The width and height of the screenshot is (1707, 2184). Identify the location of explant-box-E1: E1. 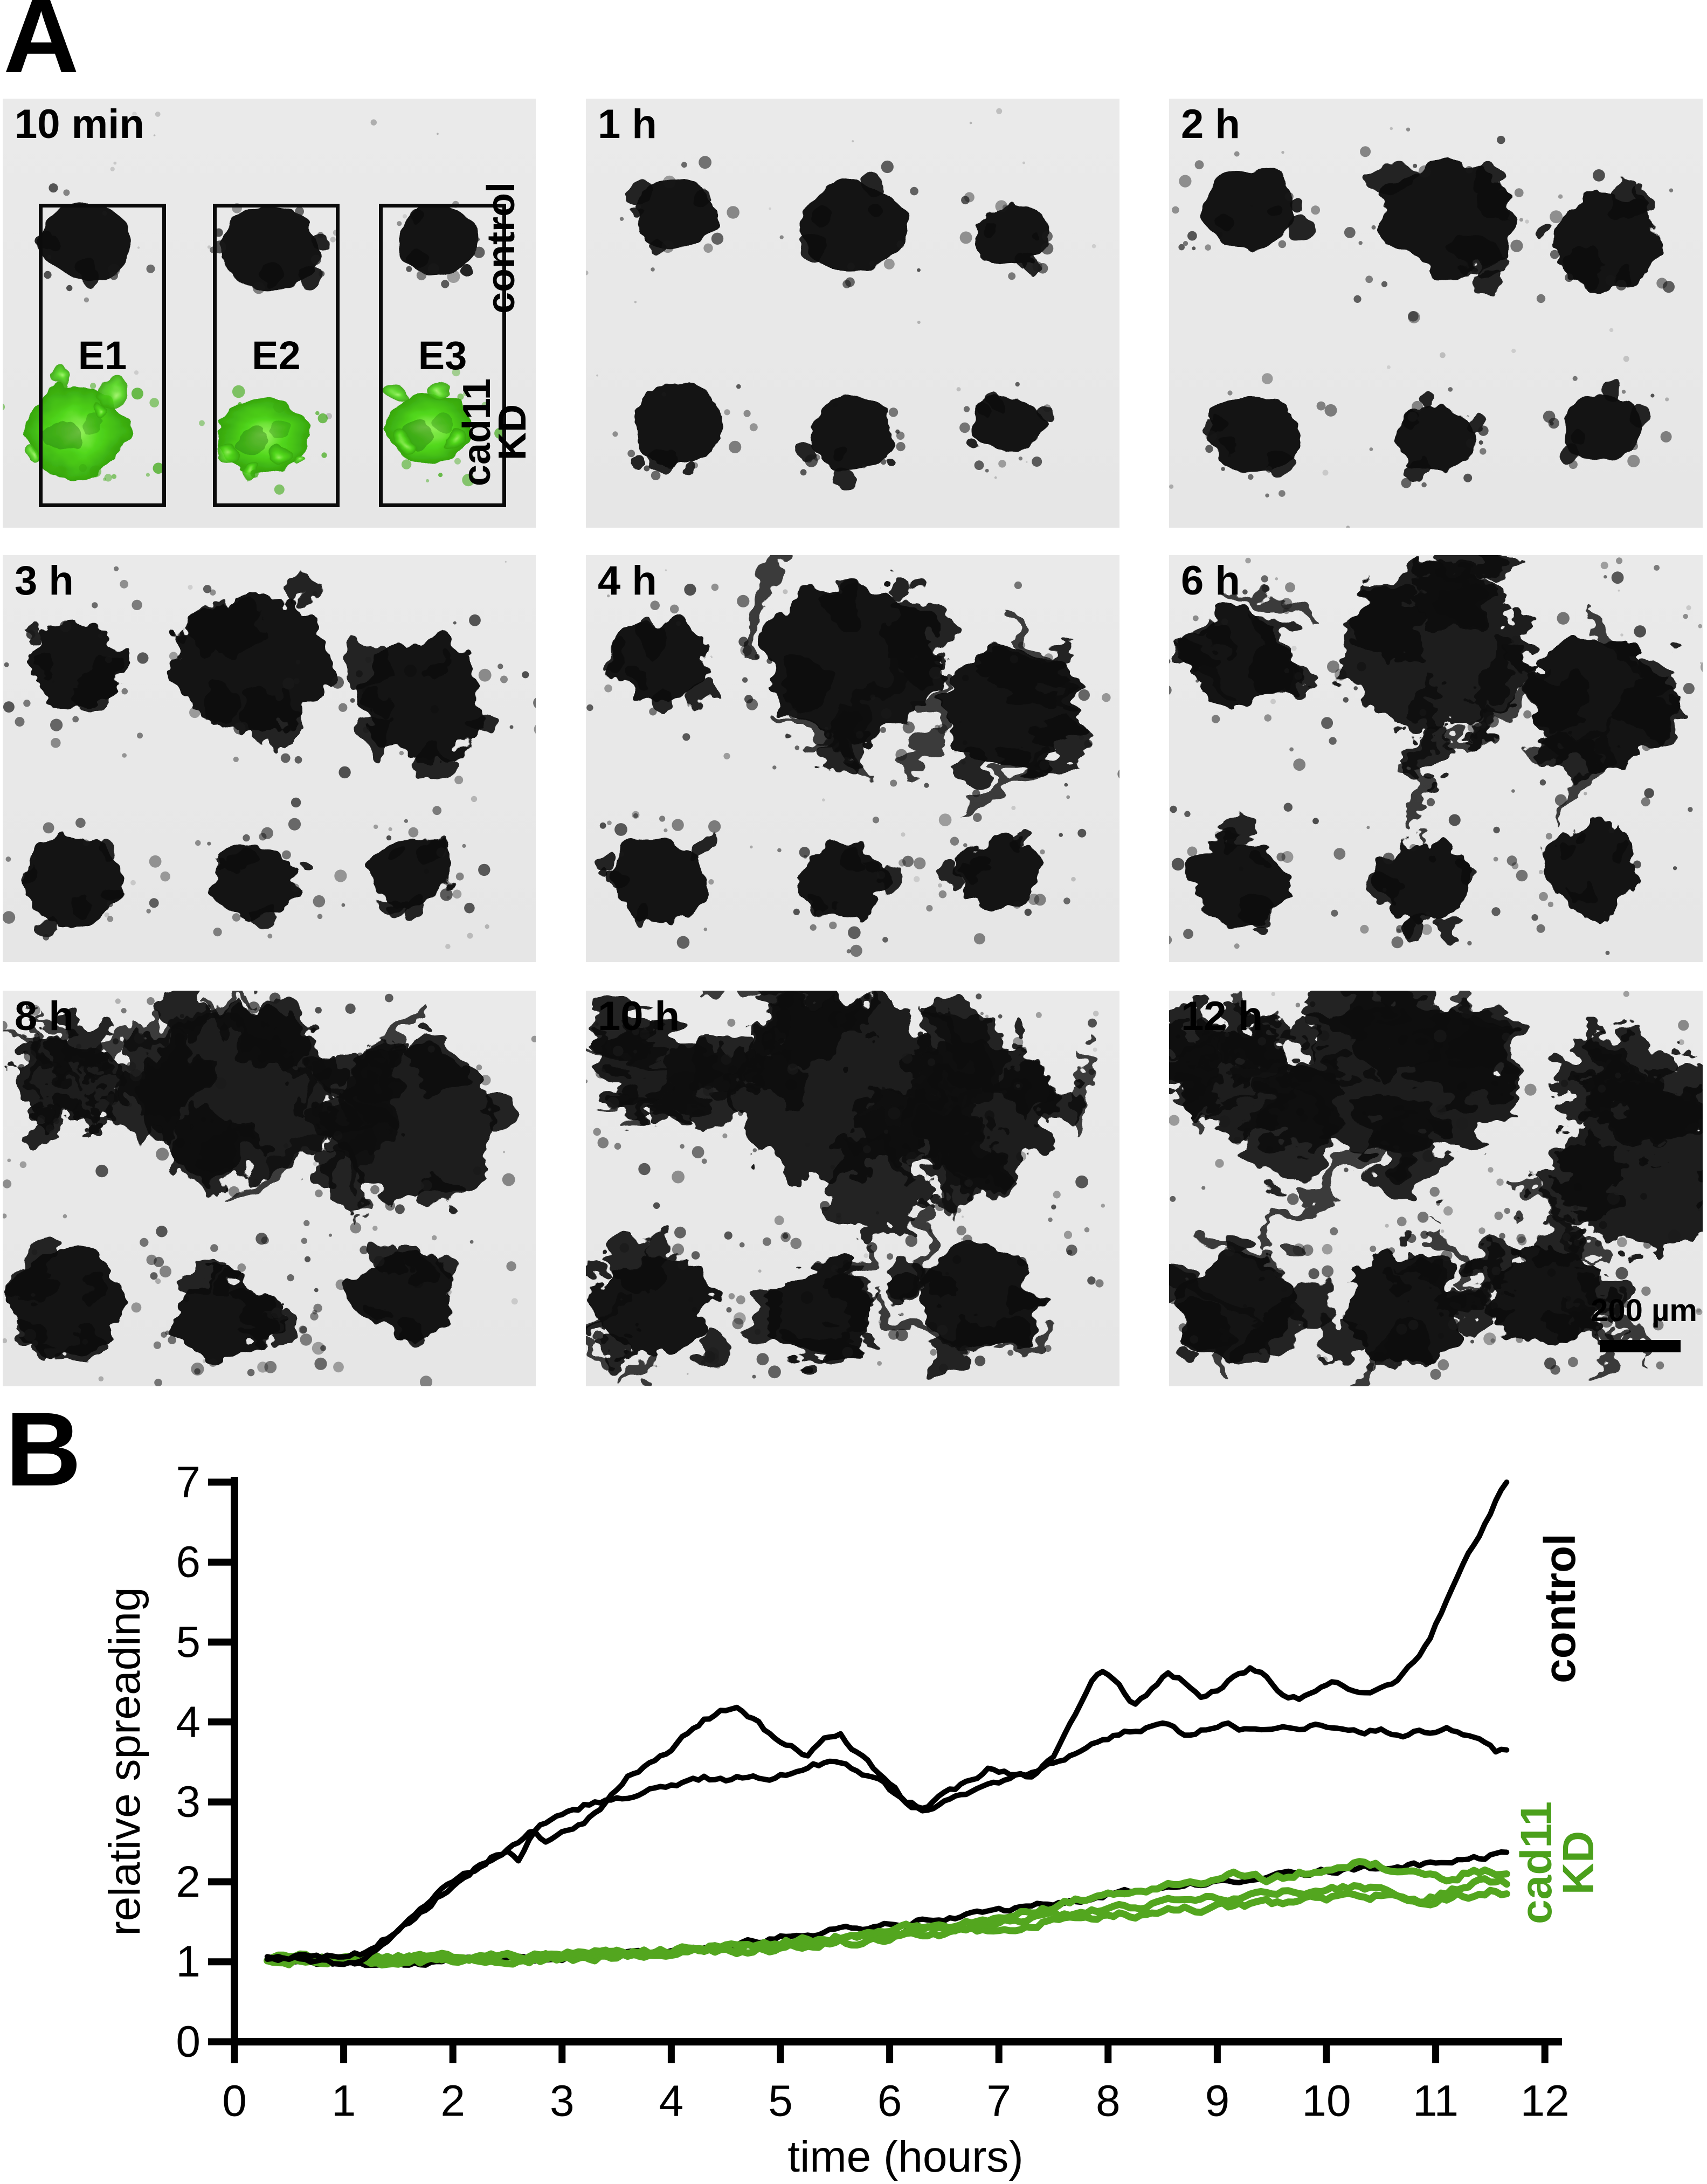
(102, 356).